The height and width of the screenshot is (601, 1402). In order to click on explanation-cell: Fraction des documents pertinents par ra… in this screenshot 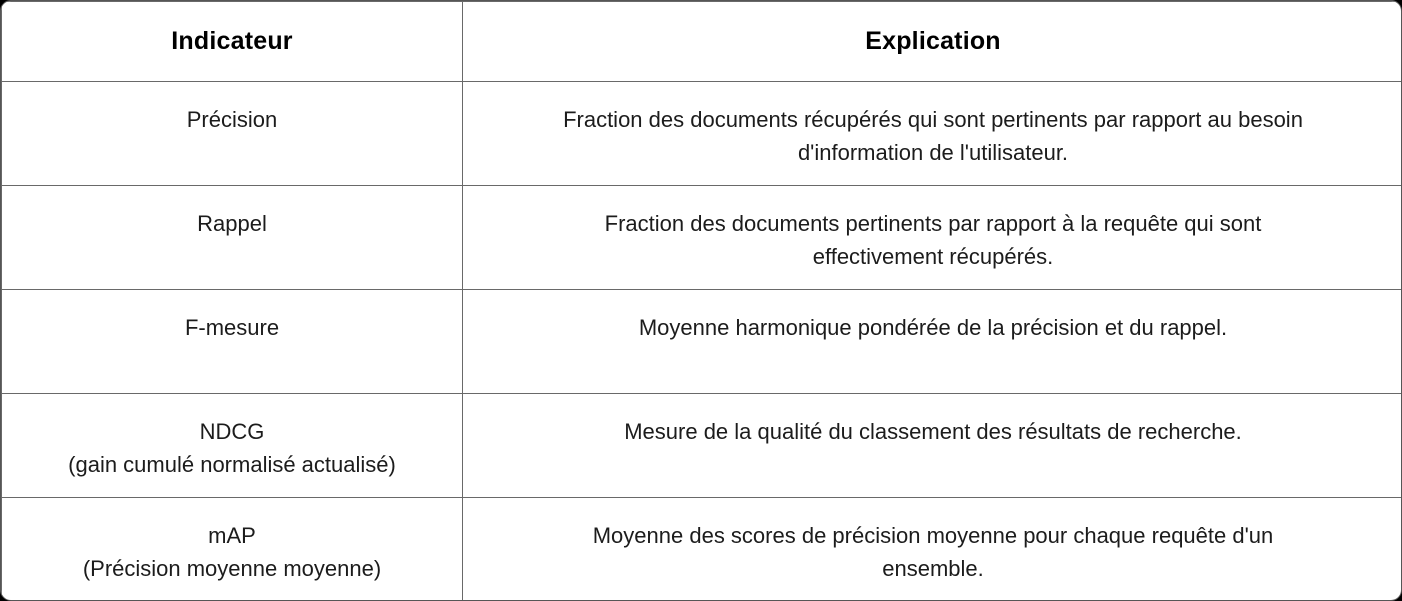, I will do `click(931, 237)`.